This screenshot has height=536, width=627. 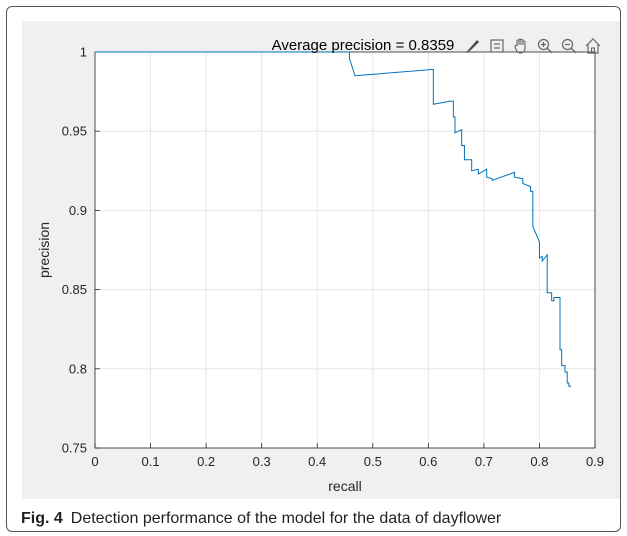 What do you see at coordinates (373, 461) in the screenshot?
I see `x-tick-label: 0.5` at bounding box center [373, 461].